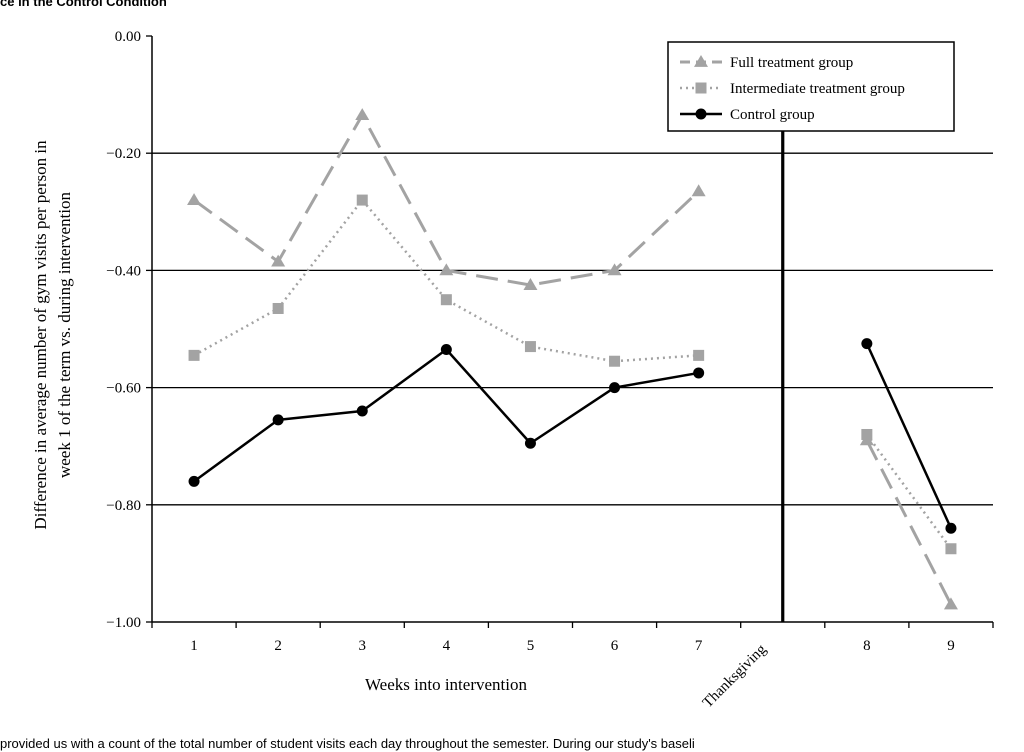 The width and height of the screenshot is (1024, 752). Describe the element at coordinates (735, 676) in the screenshot. I see `x-tick-label-thanksgiving: Thanksgiving` at that location.